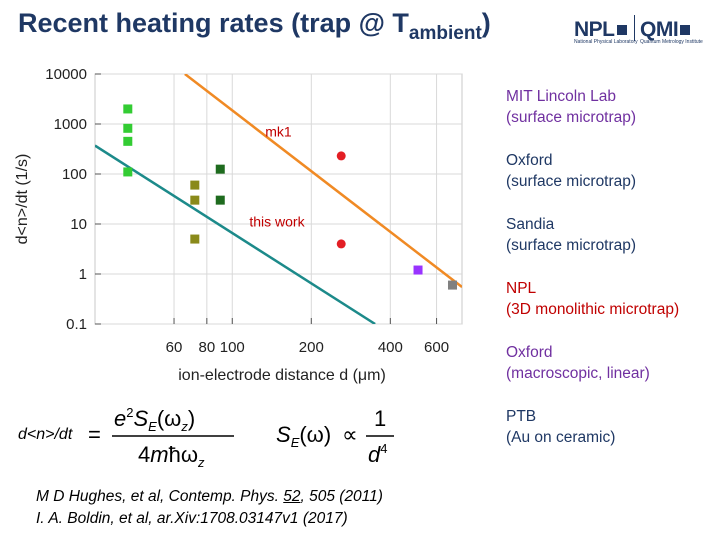 This screenshot has height=540, width=720. I want to click on formula-lhs: d<n>/dt, so click(45, 434).